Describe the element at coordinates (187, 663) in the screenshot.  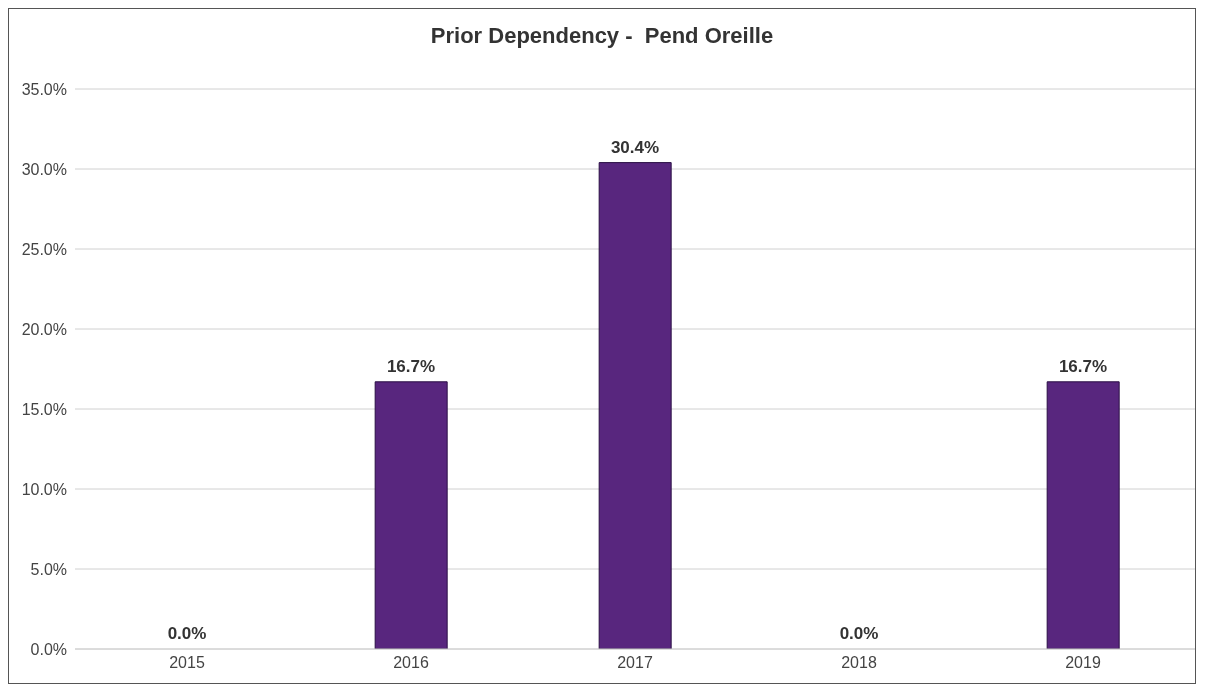
I see `x-tick-label: 2015` at that location.